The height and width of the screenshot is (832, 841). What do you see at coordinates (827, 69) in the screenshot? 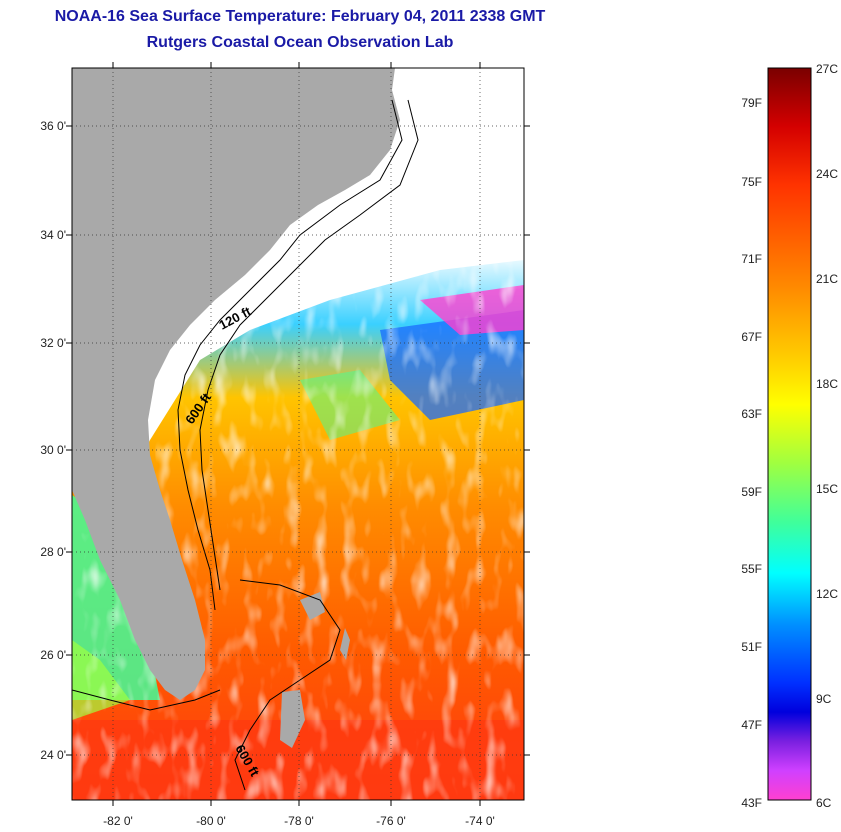
I see `colorbar-c-label: 27C` at bounding box center [827, 69].